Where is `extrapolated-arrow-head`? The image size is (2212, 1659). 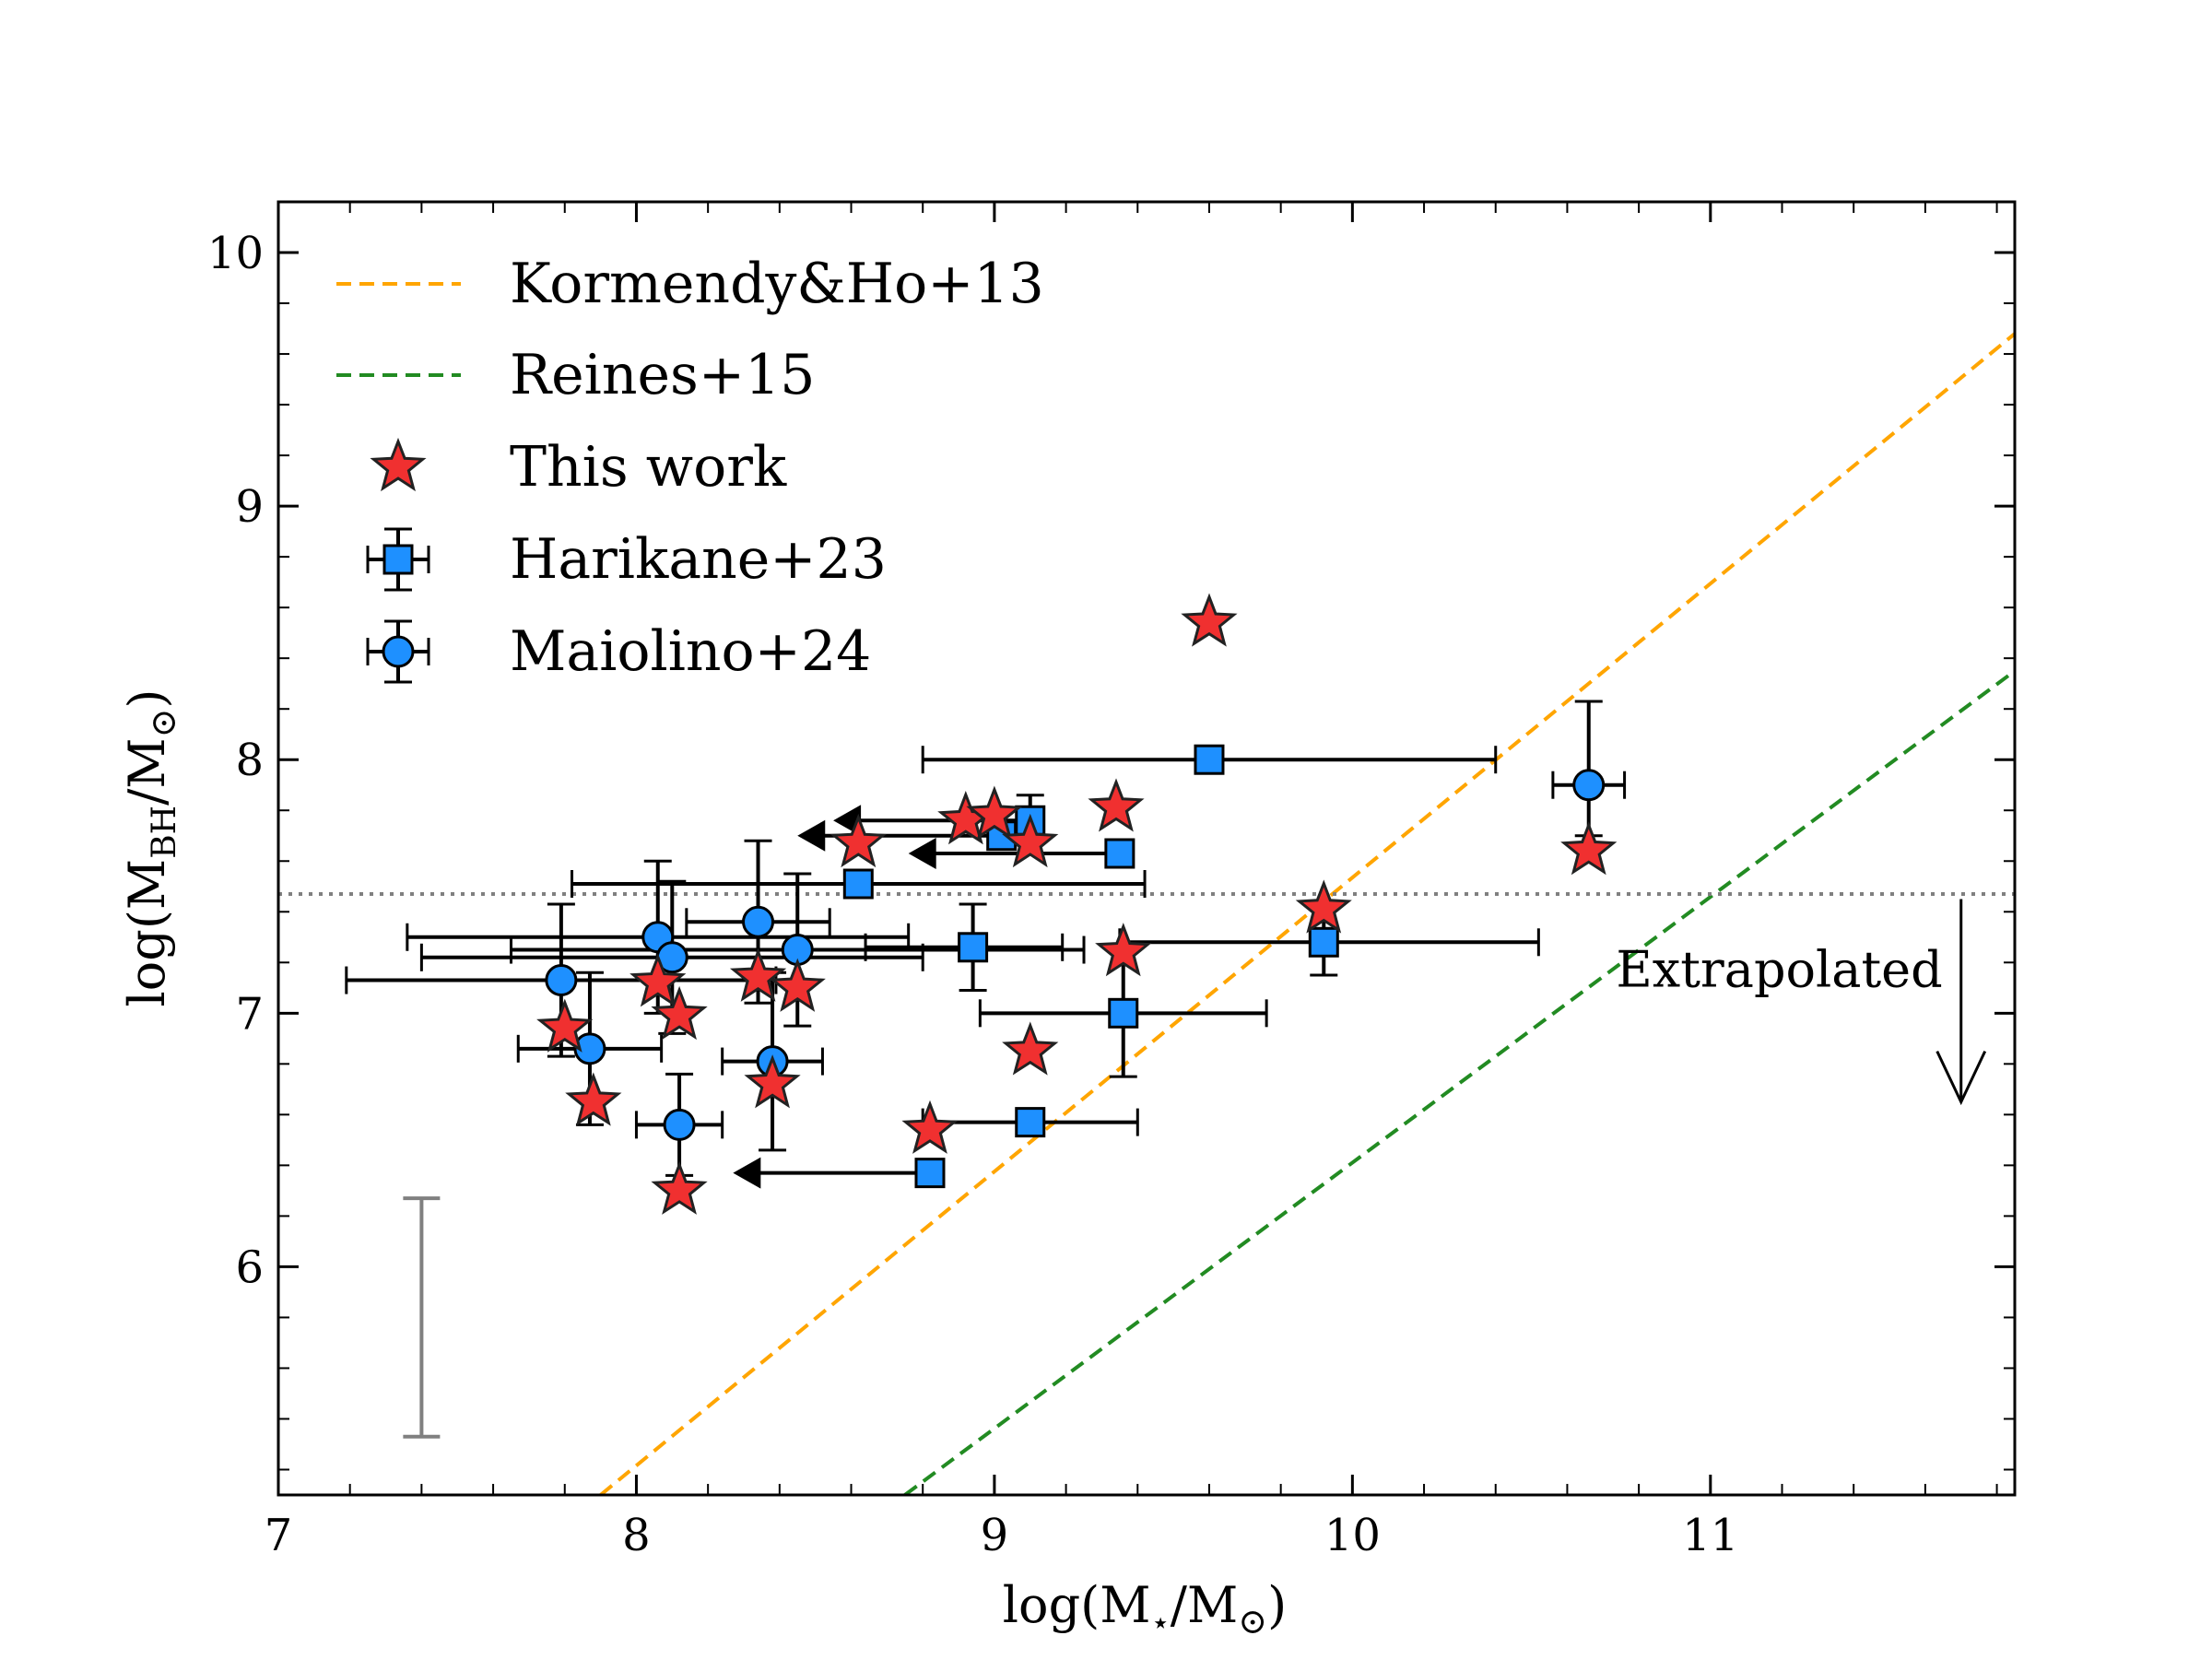 extrapolated-arrow-head is located at coordinates (1961, 1078).